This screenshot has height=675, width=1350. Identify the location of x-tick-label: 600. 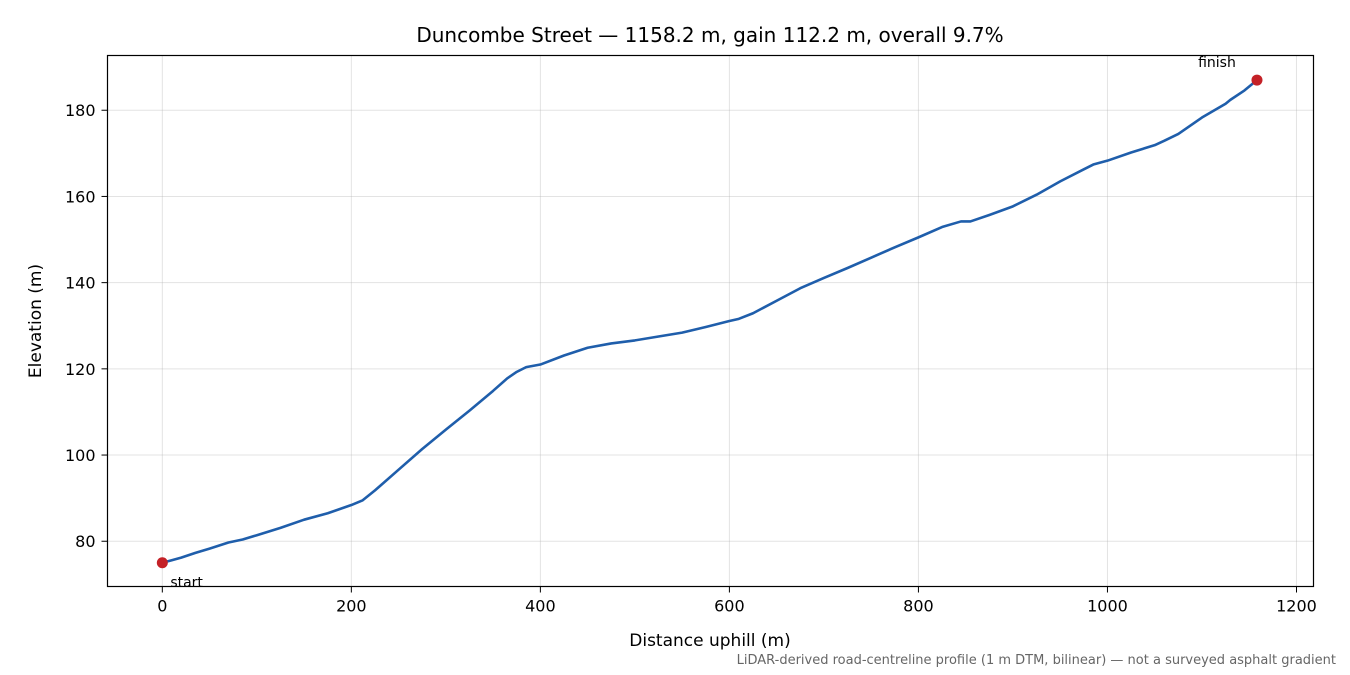
(729, 606).